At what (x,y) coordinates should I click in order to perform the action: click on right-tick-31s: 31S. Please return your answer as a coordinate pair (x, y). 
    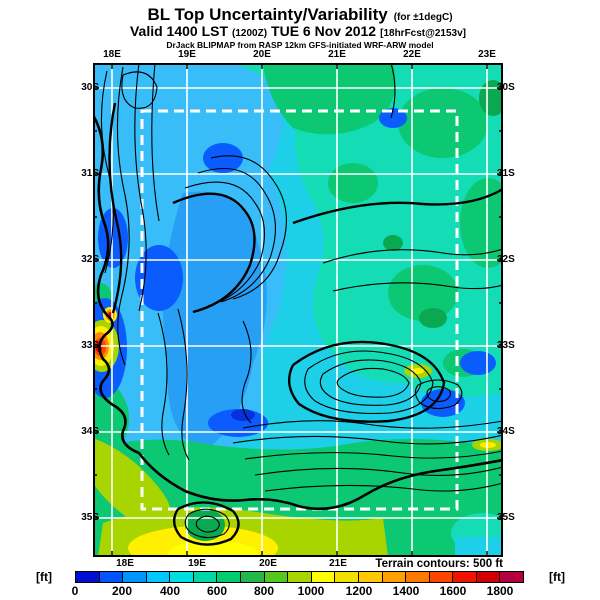
    Looking at the image, I should click on (506, 173).